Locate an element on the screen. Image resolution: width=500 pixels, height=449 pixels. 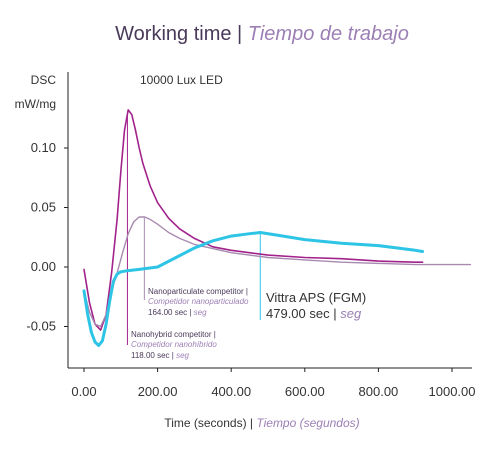
annotation-vittra: Vittra APS (FGM) 479.00 sec | seg is located at coordinates (316, 305).